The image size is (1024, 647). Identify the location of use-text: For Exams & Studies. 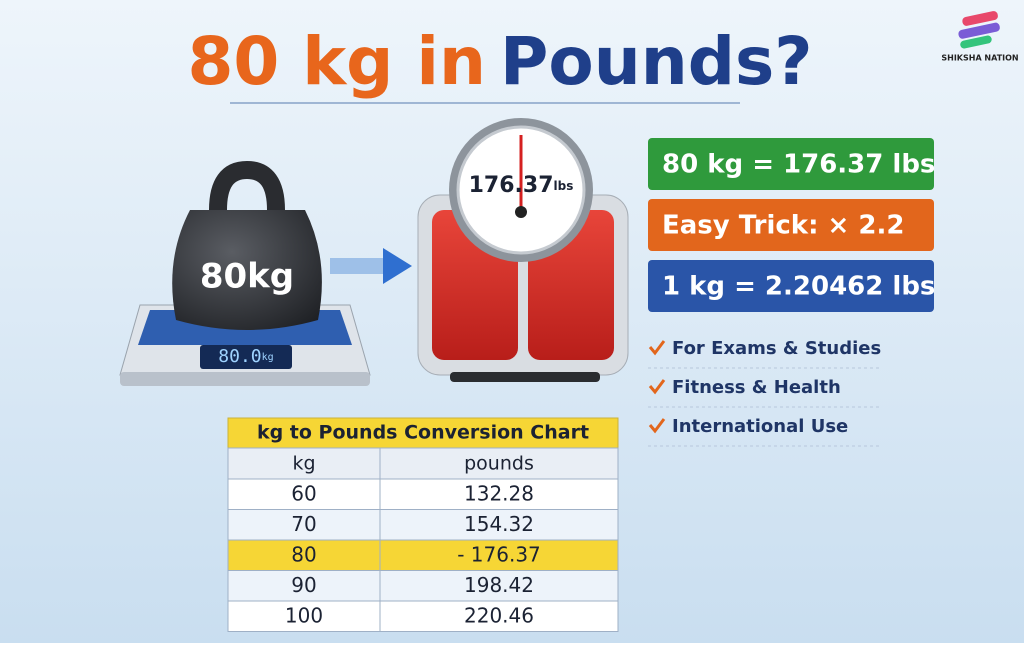
(776, 348).